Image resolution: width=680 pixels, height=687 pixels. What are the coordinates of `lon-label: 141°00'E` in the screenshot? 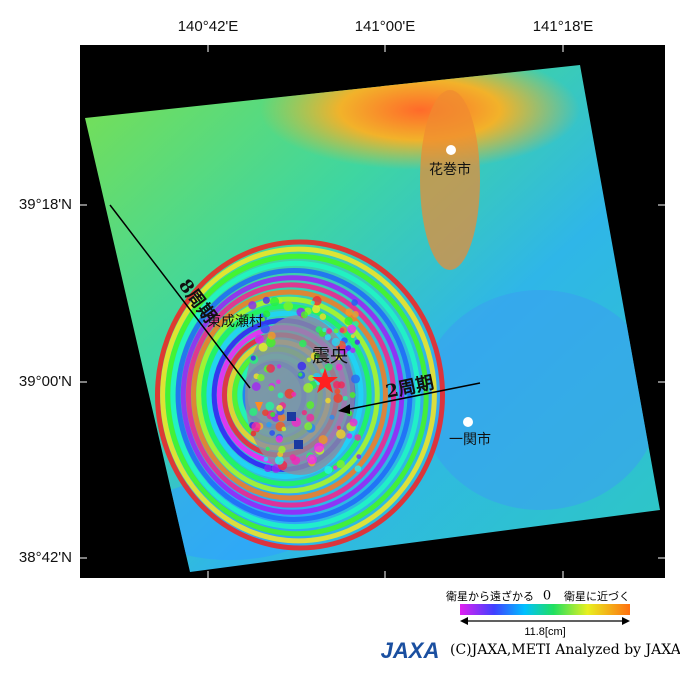 It's located at (385, 26).